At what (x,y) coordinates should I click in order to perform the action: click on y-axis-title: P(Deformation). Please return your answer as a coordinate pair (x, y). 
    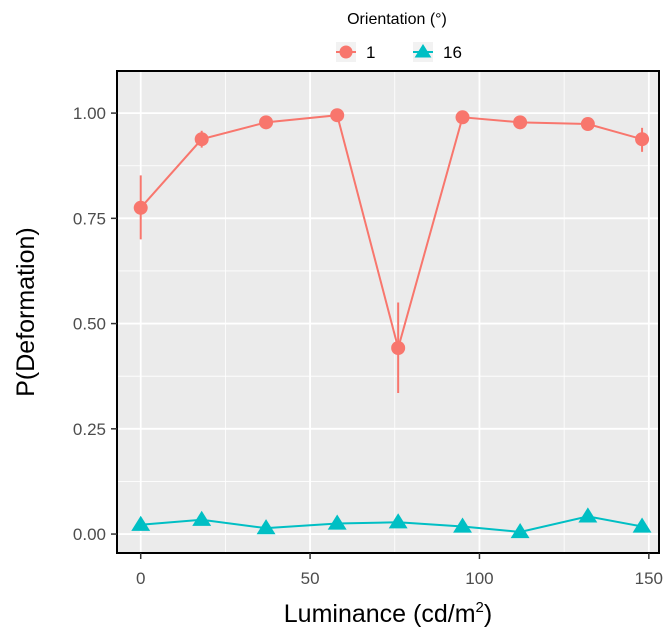
    Looking at the image, I should click on (26, 312).